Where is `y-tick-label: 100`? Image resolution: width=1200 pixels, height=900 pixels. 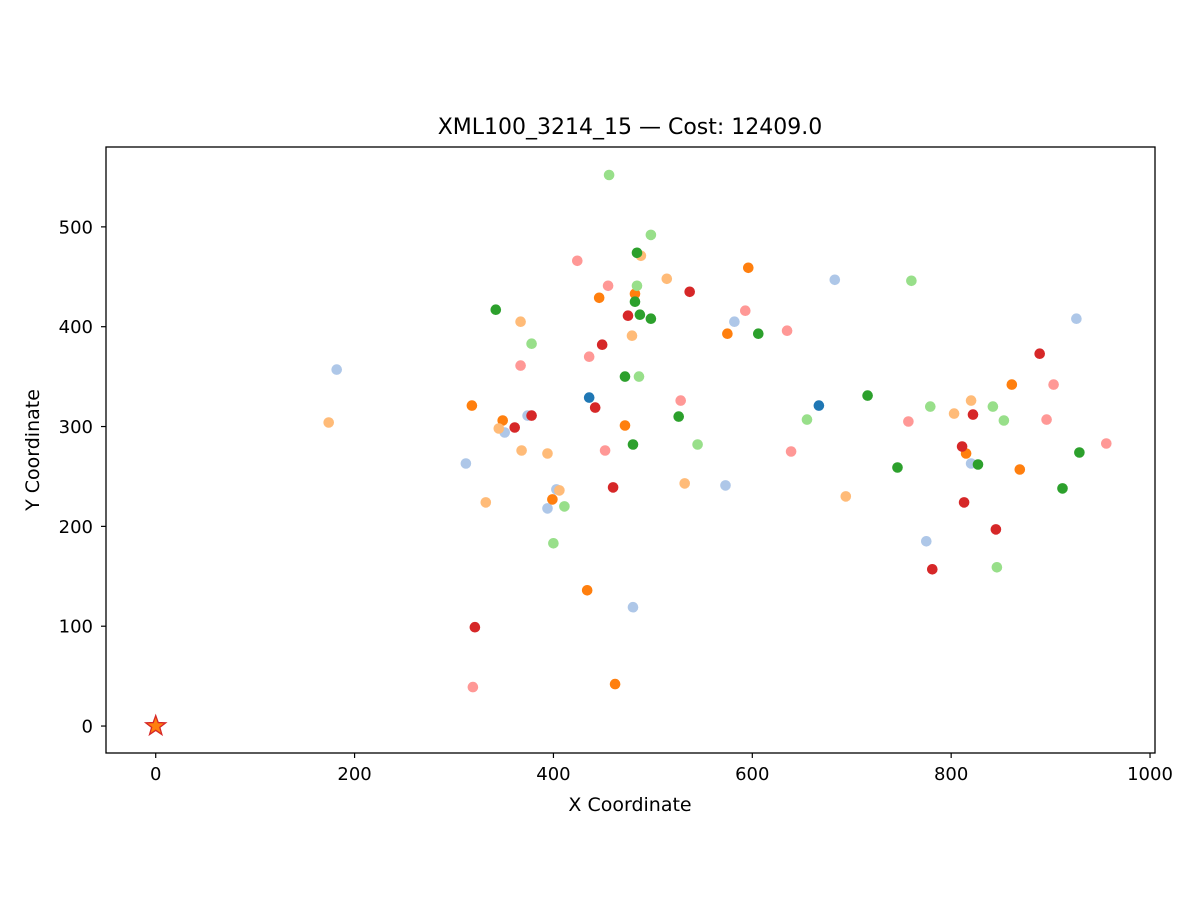
y-tick-label: 100 is located at coordinates (76, 627).